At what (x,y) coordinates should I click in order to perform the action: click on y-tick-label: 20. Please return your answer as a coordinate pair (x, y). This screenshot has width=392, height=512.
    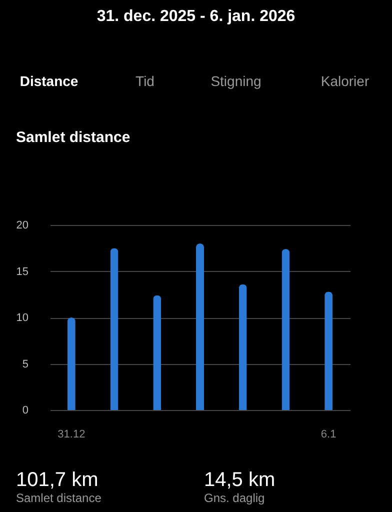
    Looking at the image, I should click on (22, 226).